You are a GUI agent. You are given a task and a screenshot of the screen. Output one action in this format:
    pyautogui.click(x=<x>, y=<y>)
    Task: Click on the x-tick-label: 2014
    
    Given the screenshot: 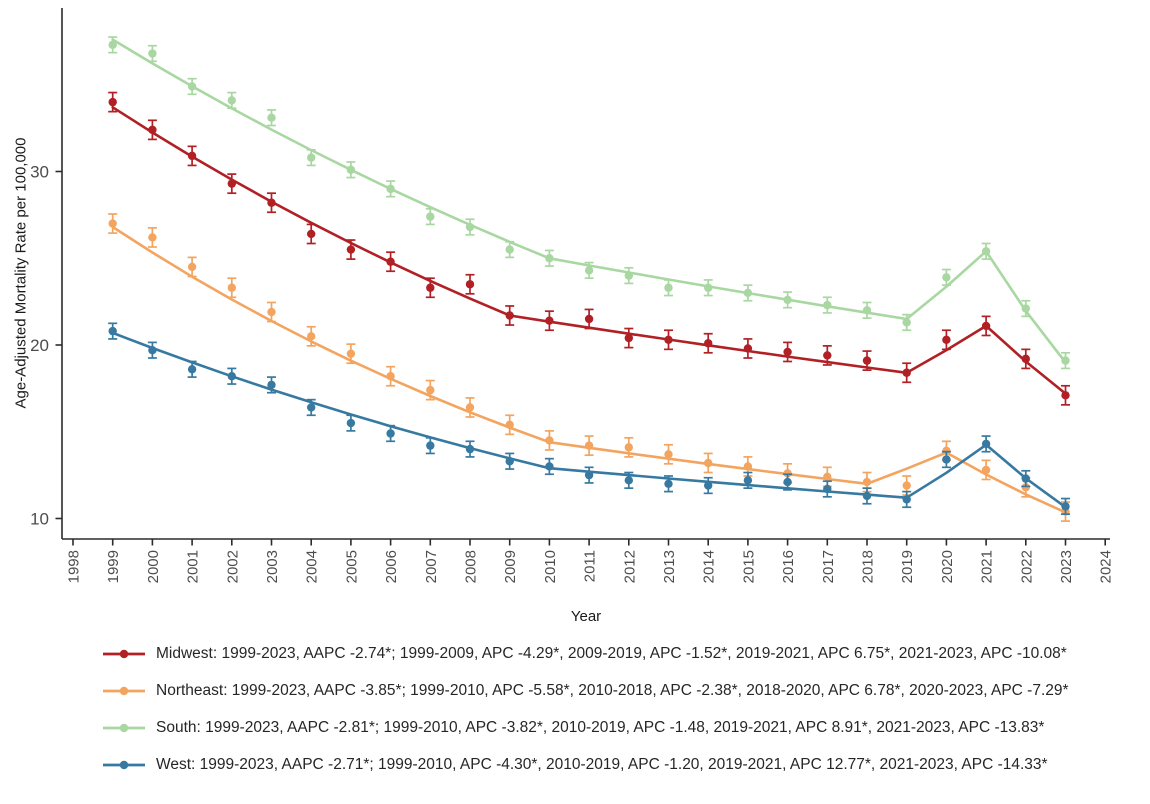 What is the action you would take?
    pyautogui.click(x=709, y=566)
    